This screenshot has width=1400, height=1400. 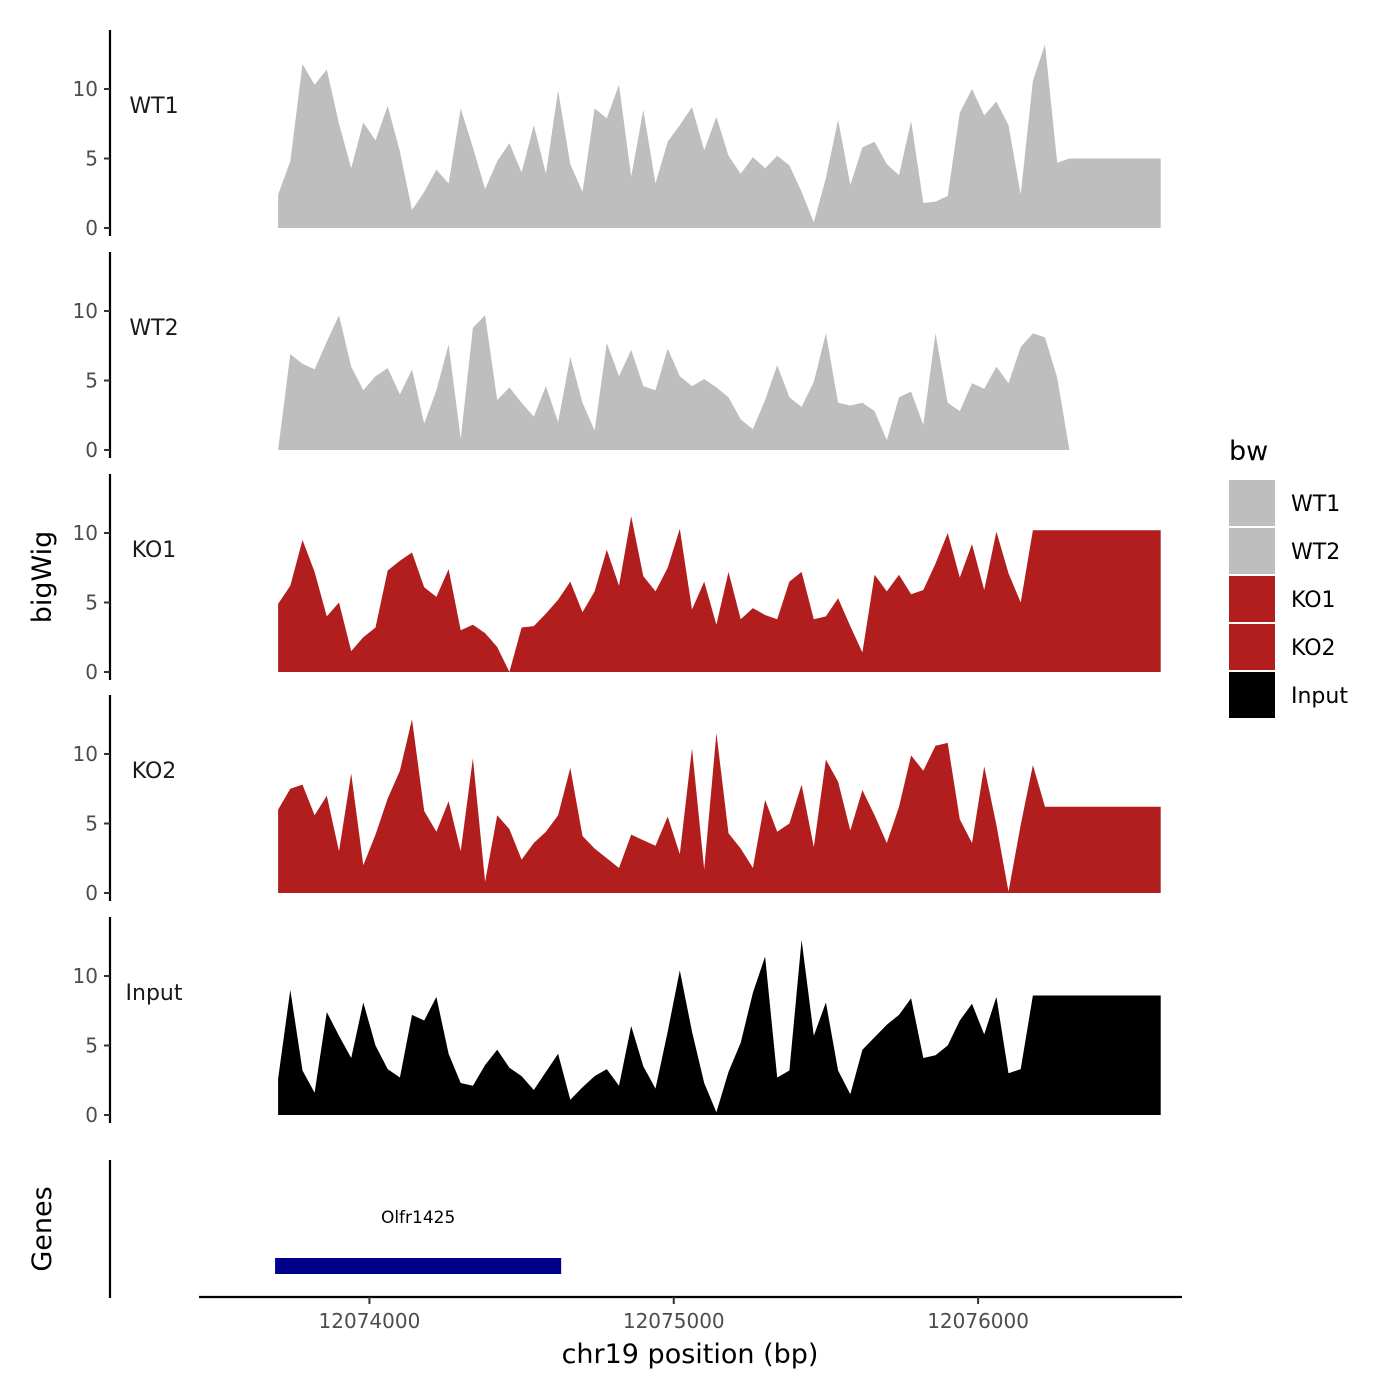 What do you see at coordinates (42, 577) in the screenshot?
I see `y-axis-title: bigWig` at bounding box center [42, 577].